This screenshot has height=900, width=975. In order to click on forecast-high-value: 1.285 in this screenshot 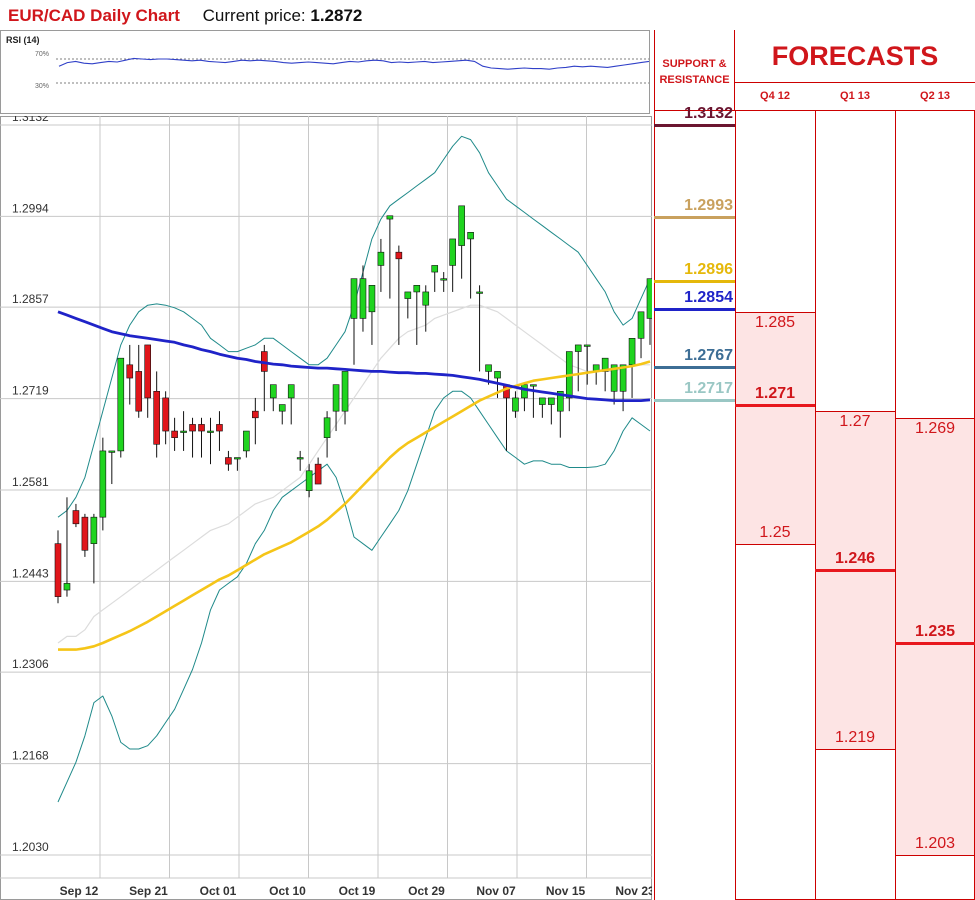, I will do `click(775, 322)`.